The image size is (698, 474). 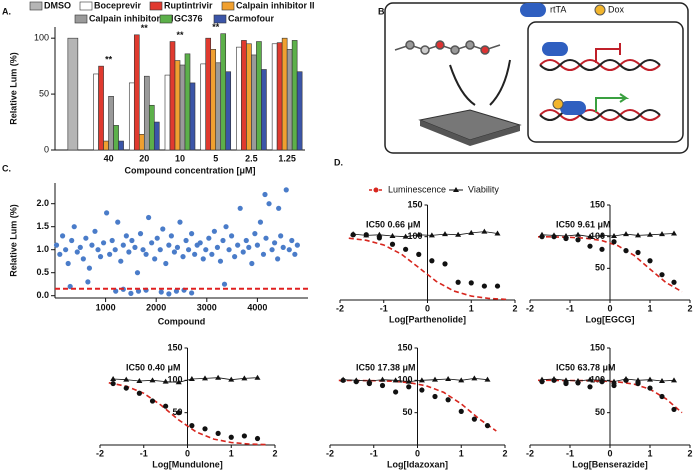 I want to click on x-axis-label: Log[Parthenolide], so click(x=427, y=319).